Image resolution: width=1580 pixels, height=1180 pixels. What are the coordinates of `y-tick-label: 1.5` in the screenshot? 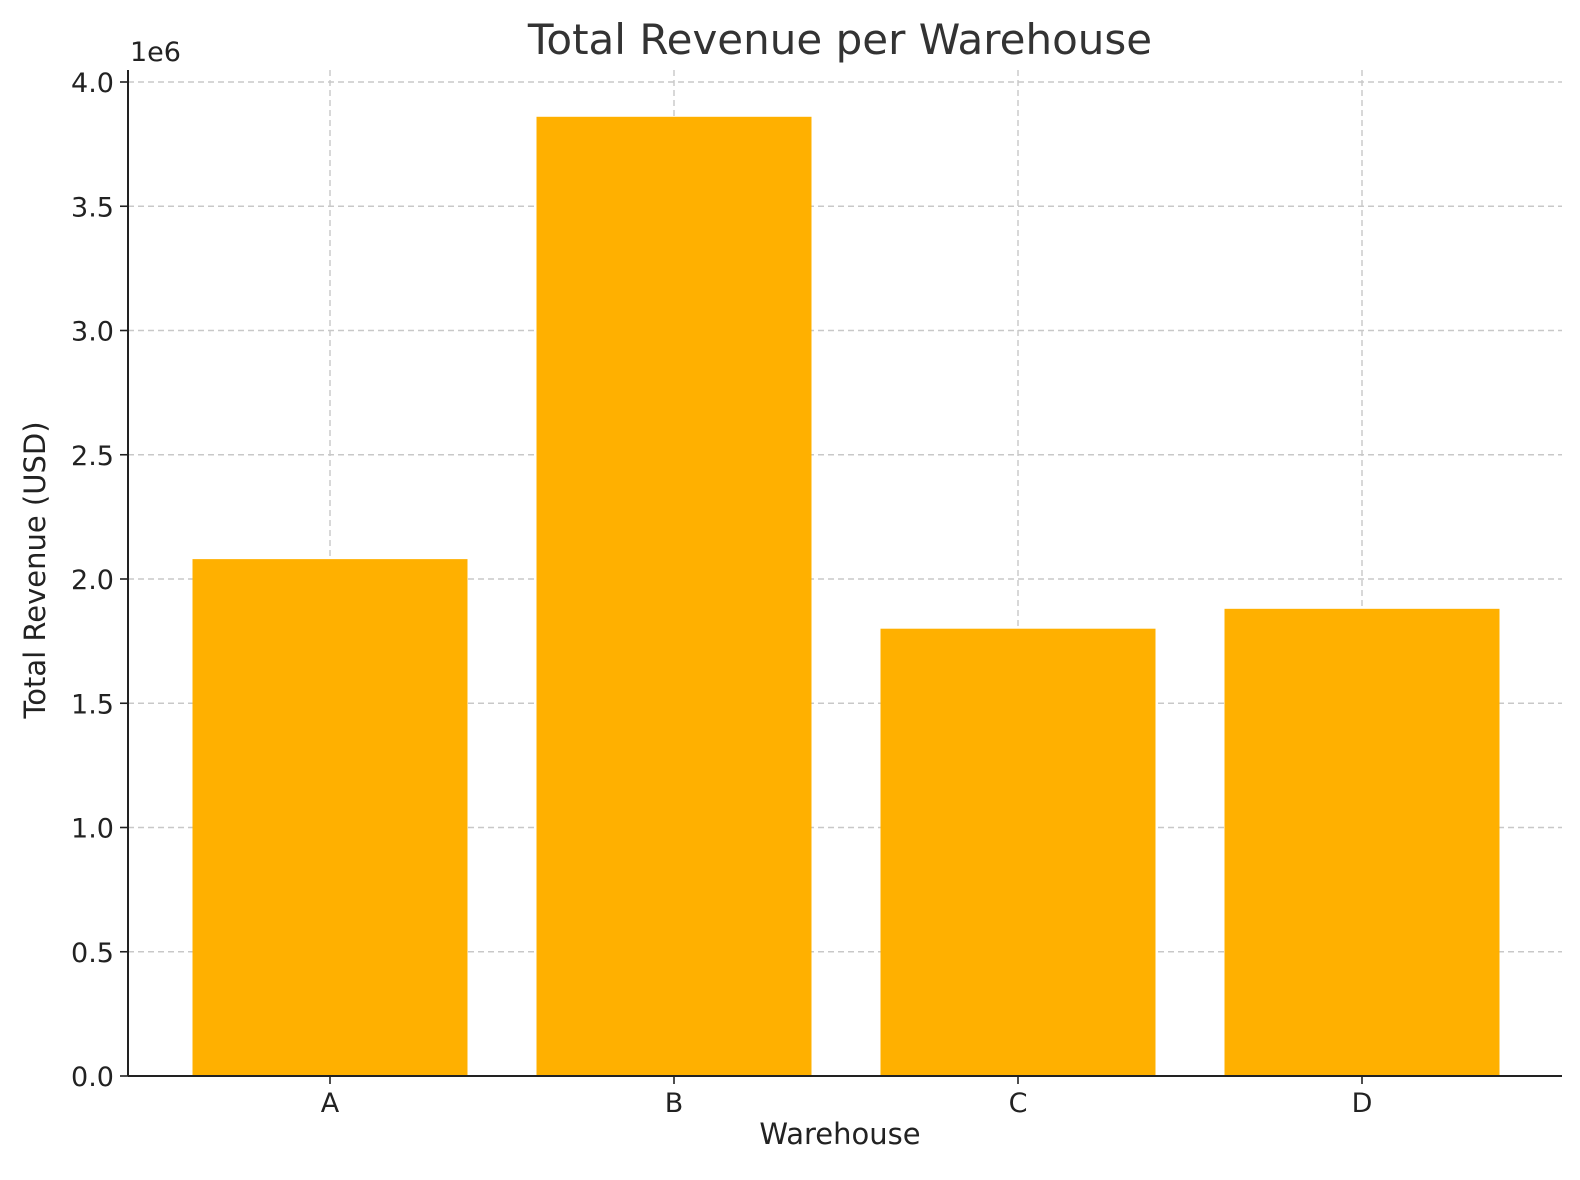 It's located at (92, 704).